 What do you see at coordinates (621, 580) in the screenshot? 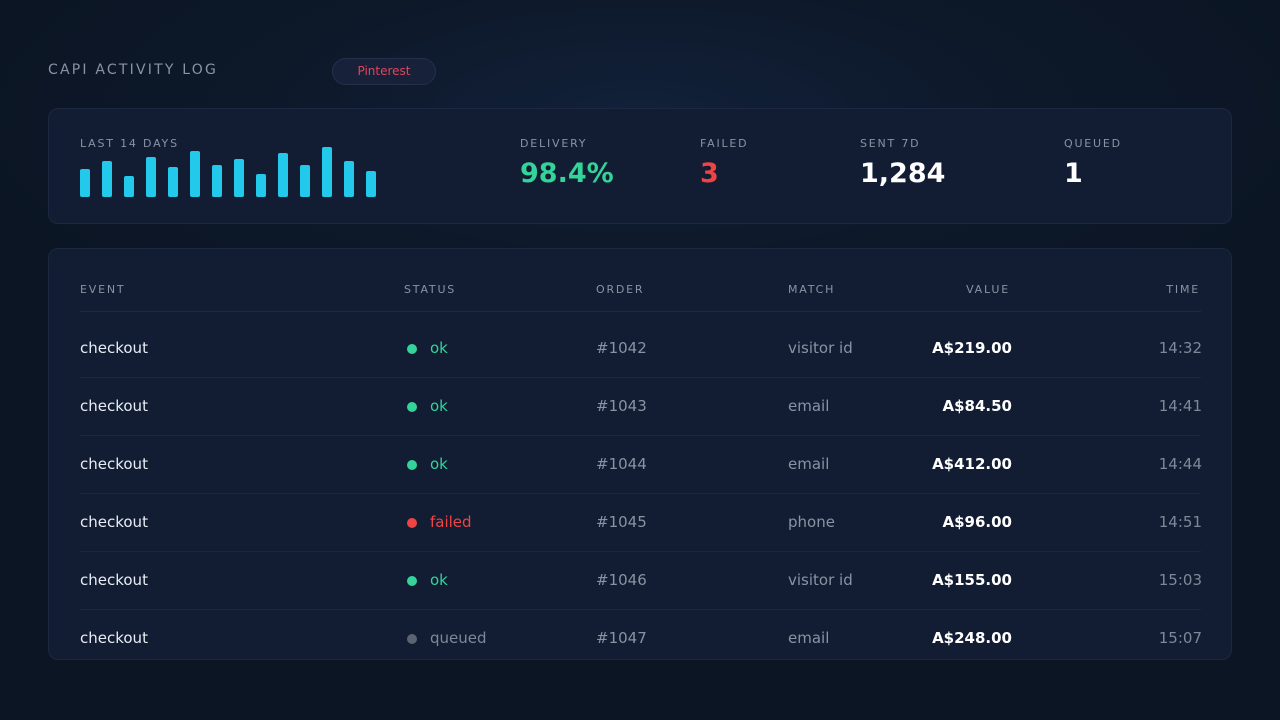
I see `order-id: #1046` at bounding box center [621, 580].